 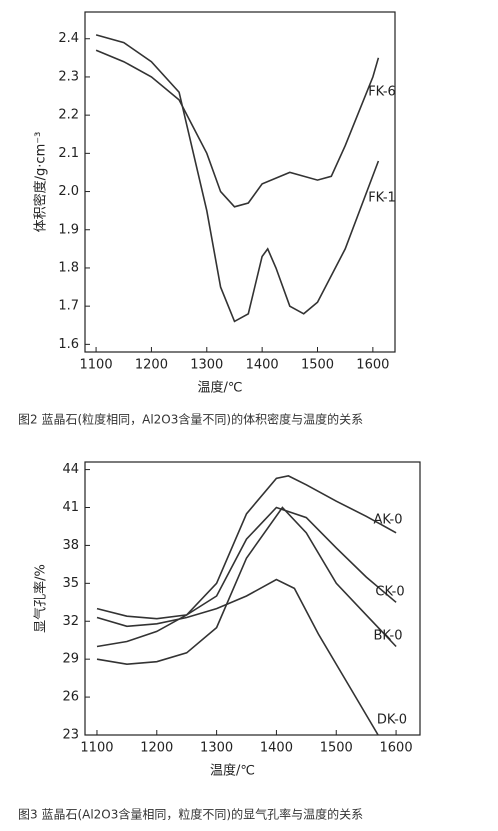 I want to click on y-tick-label: 2.0, so click(x=68, y=191).